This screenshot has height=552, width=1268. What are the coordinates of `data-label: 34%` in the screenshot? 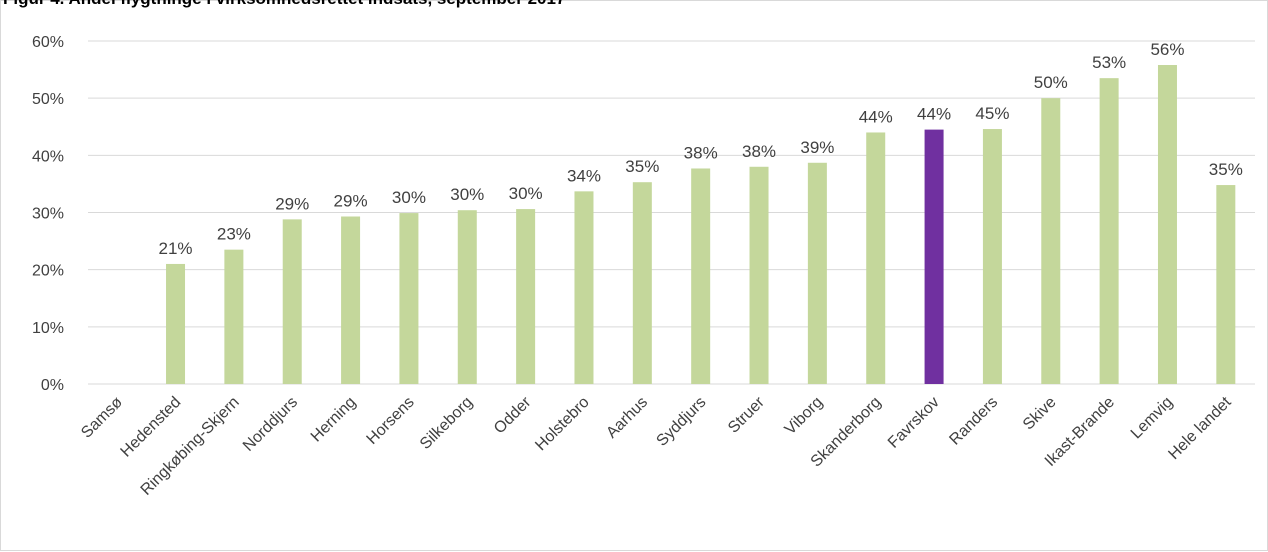 It's located at (584, 175).